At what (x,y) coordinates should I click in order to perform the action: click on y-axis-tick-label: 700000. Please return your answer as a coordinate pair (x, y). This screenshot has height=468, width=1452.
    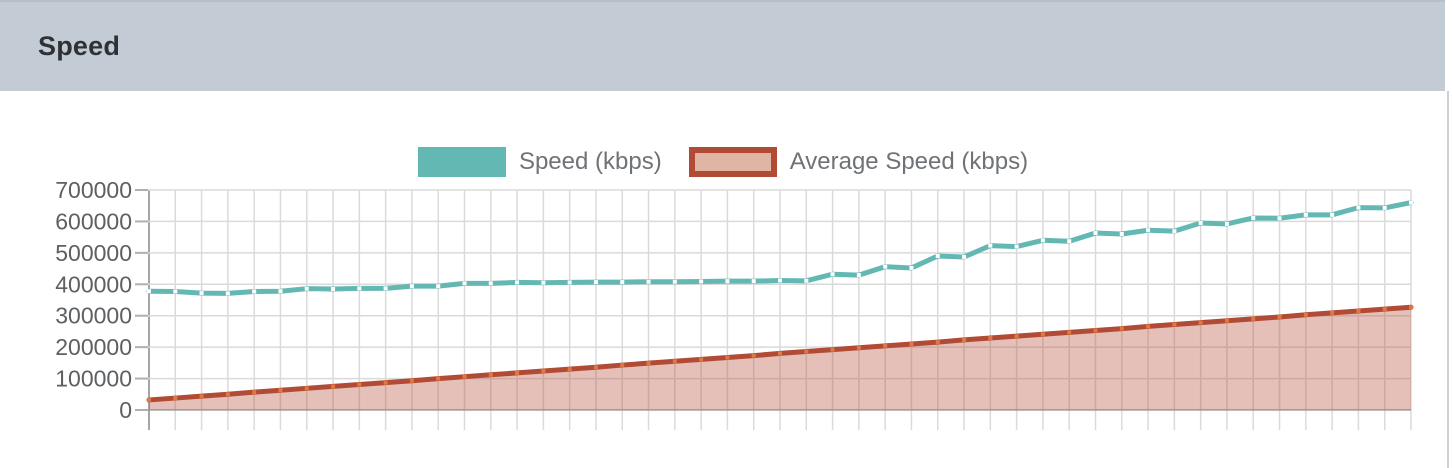
    Looking at the image, I should click on (93, 190).